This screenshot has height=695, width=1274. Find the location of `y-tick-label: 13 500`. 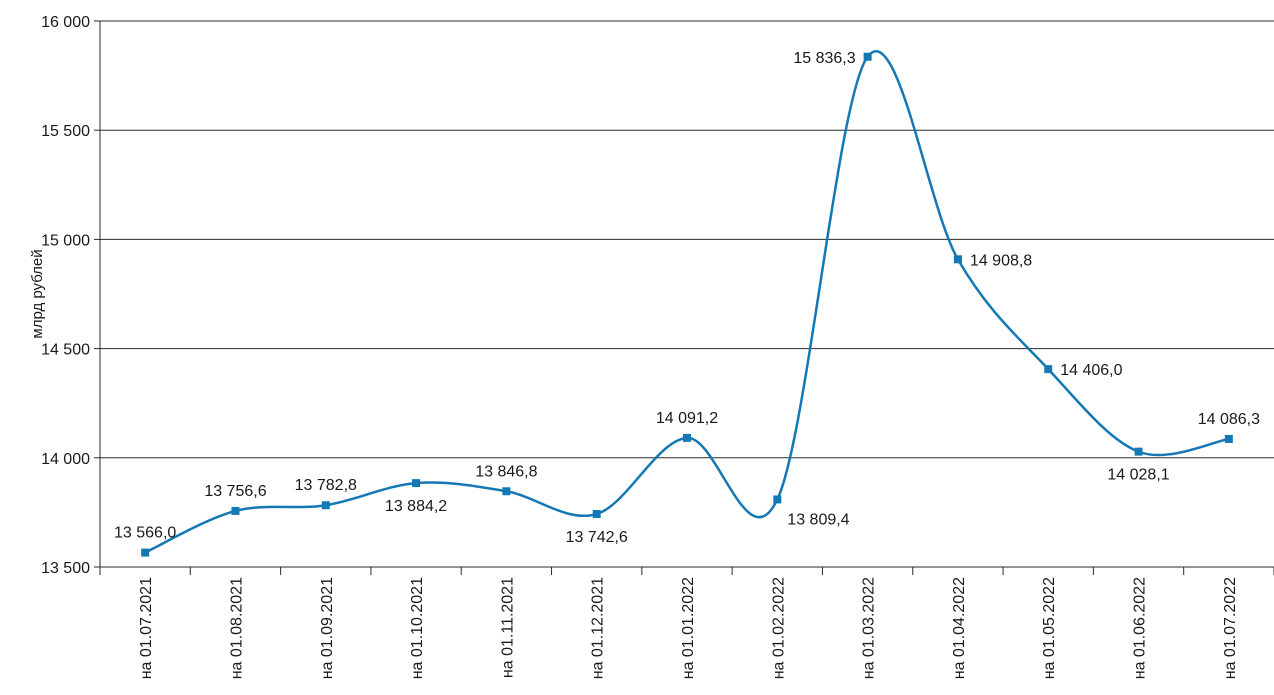

y-tick-label: 13 500 is located at coordinates (65, 568).